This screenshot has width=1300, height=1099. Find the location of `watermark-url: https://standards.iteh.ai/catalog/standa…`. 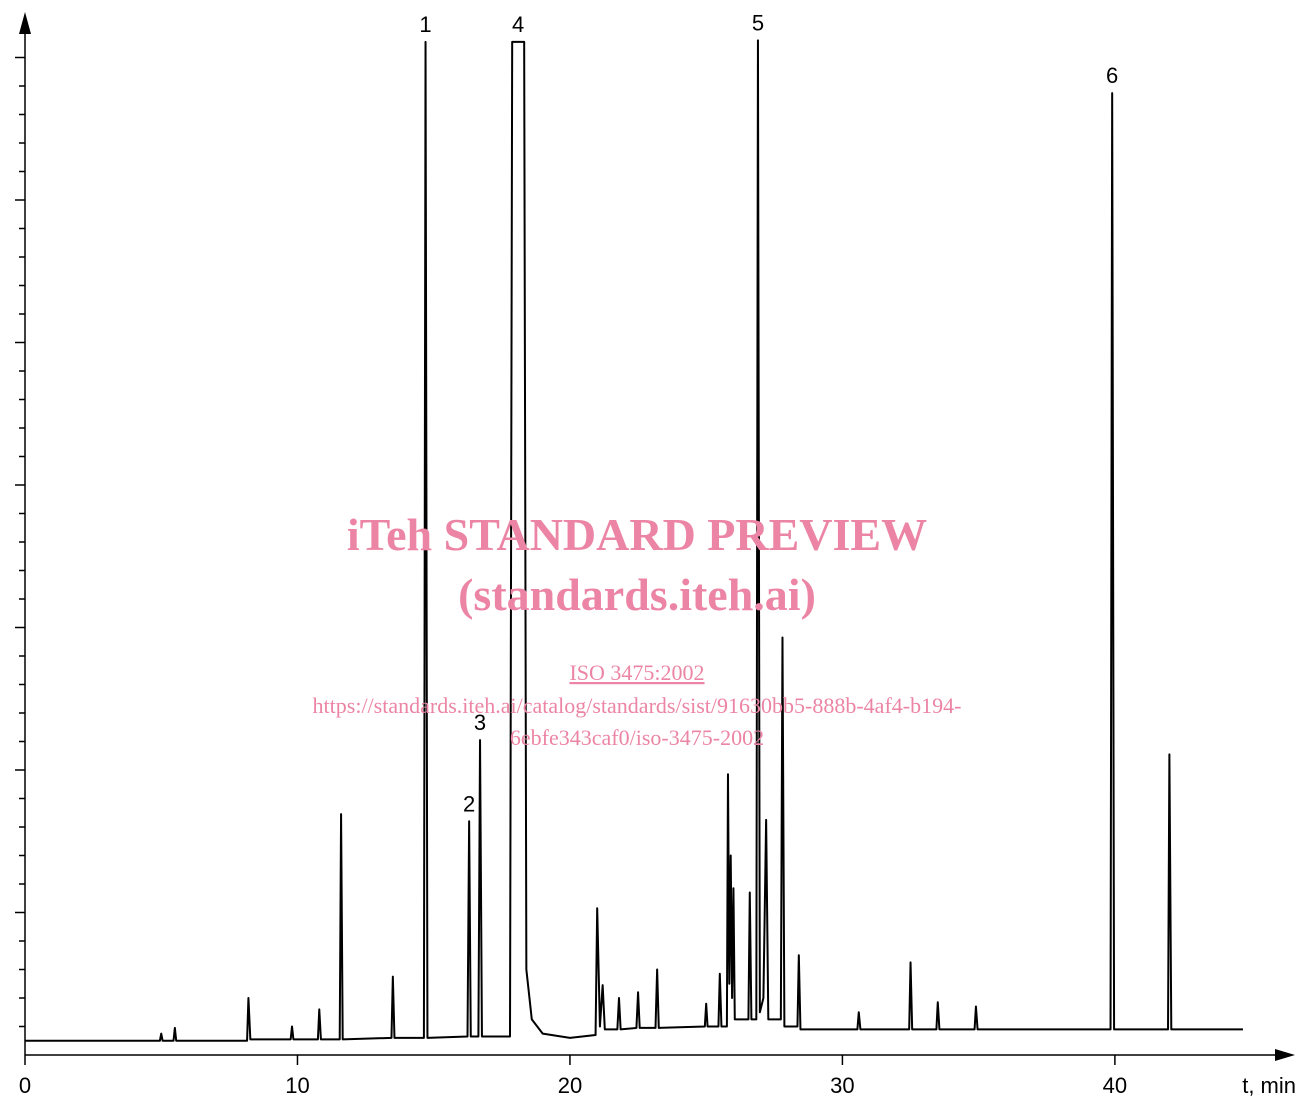

watermark-url: https://standards.iteh.ai/catalog/standa… is located at coordinates (637, 705).